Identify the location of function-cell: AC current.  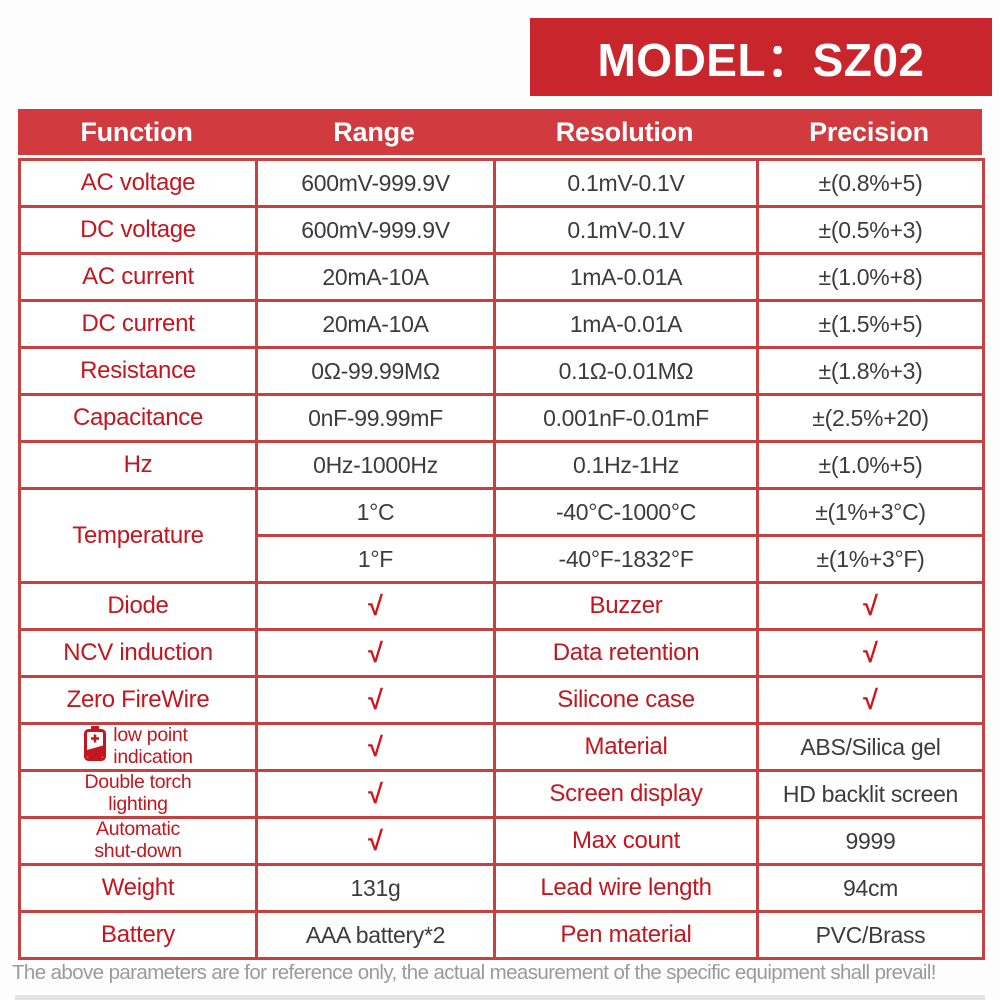
(138, 277).